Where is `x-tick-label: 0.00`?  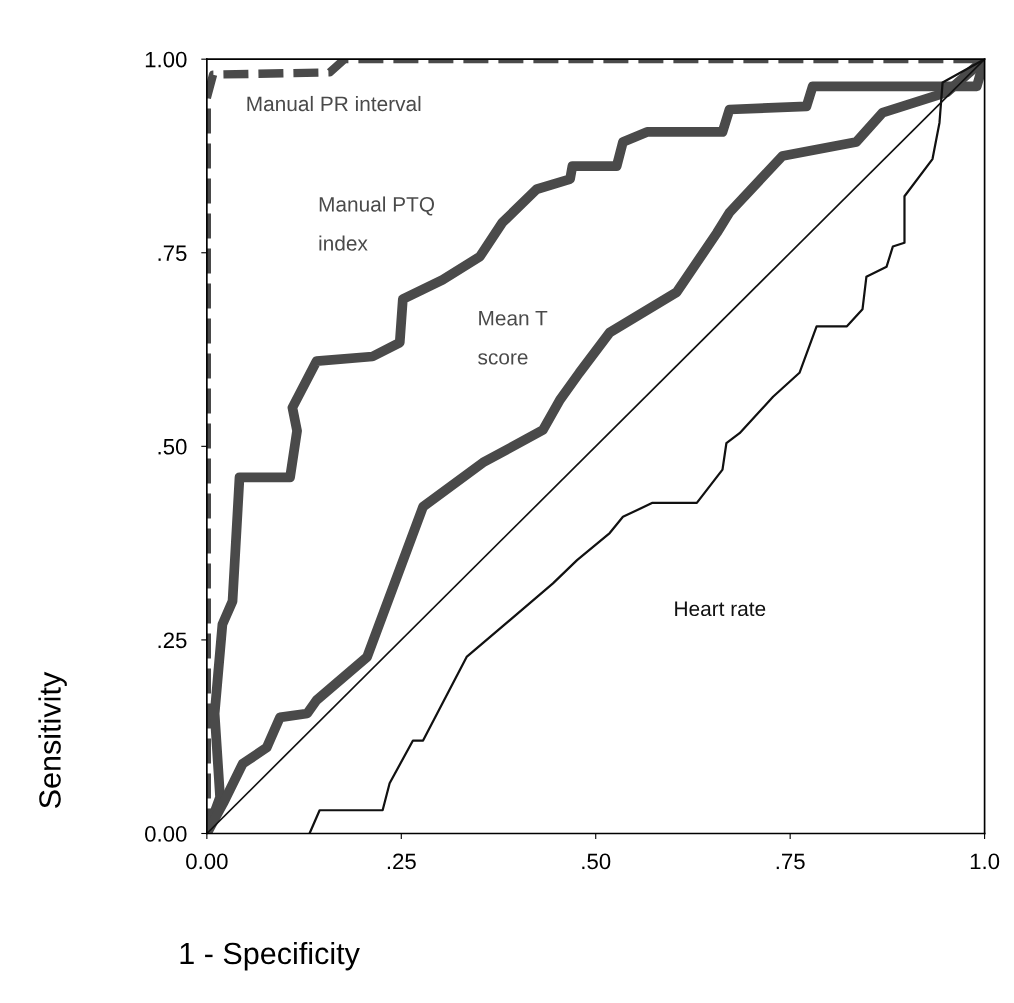 x-tick-label: 0.00 is located at coordinates (207, 861).